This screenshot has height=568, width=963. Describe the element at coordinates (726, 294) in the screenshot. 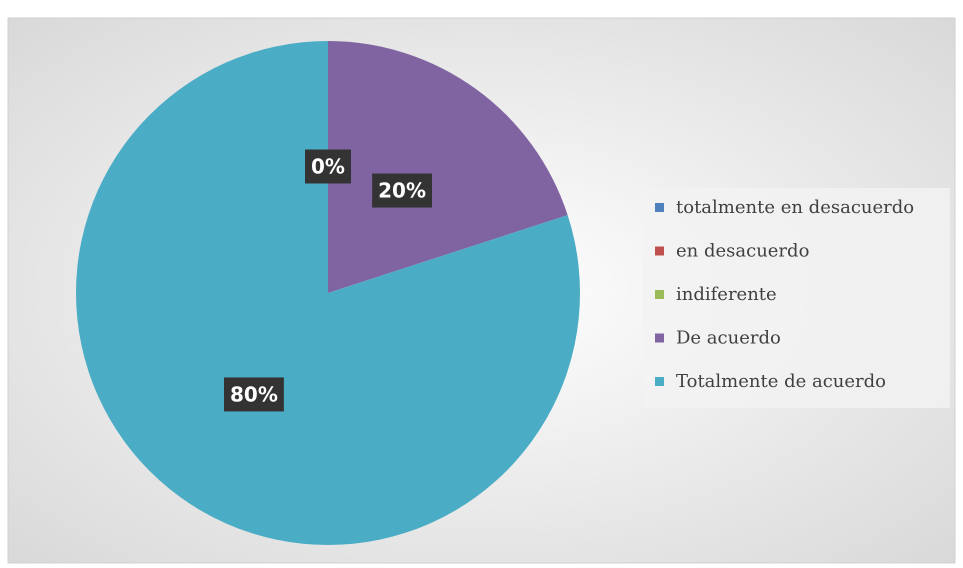

I see `legend-label: indiferente` at that location.